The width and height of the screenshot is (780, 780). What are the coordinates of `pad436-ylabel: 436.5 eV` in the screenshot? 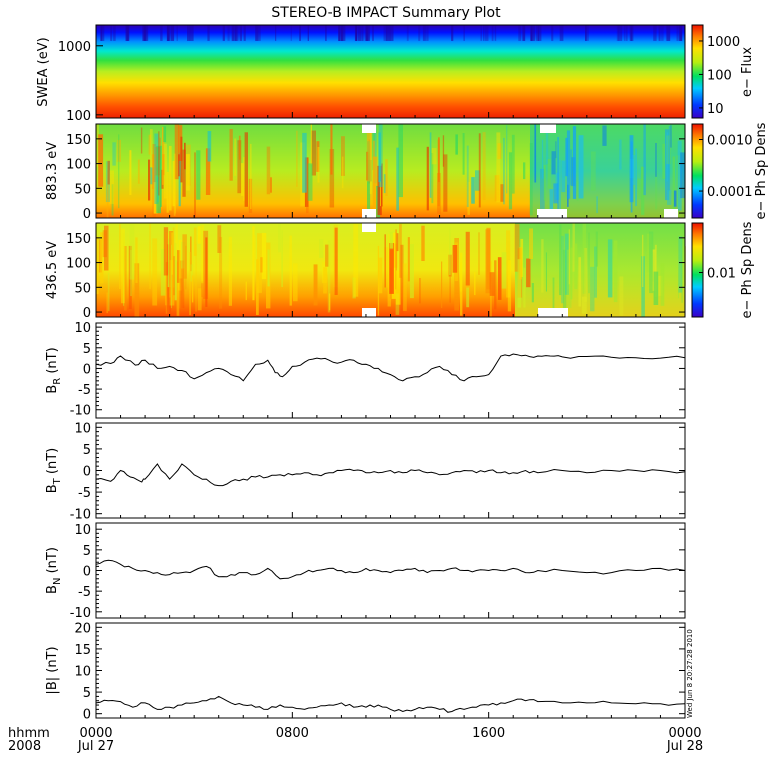 It's located at (52, 270).